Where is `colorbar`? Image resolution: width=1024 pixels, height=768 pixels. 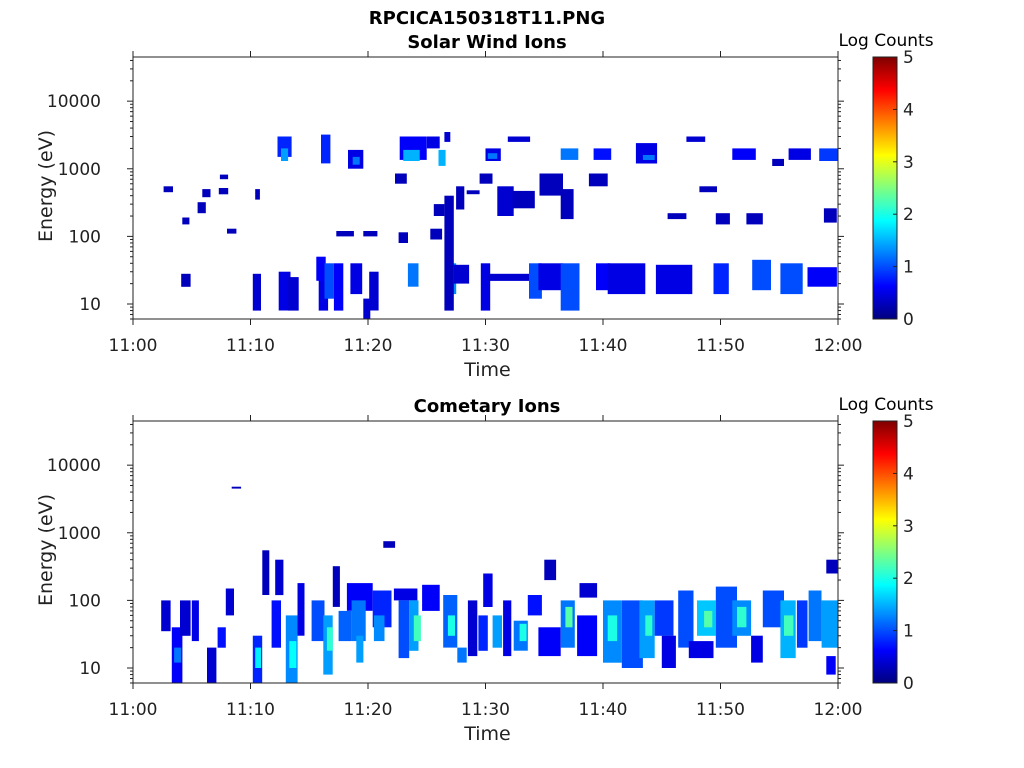
colorbar is located at coordinates (885, 188).